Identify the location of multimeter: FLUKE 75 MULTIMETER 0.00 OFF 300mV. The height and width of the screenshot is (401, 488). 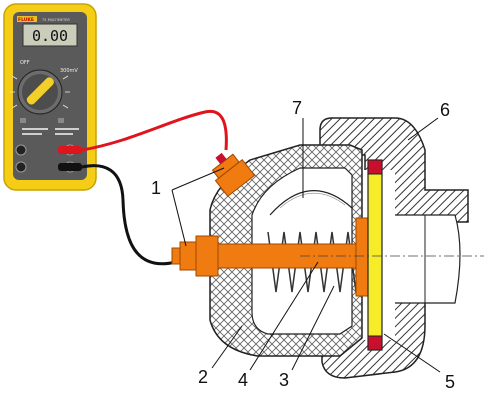
(50, 97).